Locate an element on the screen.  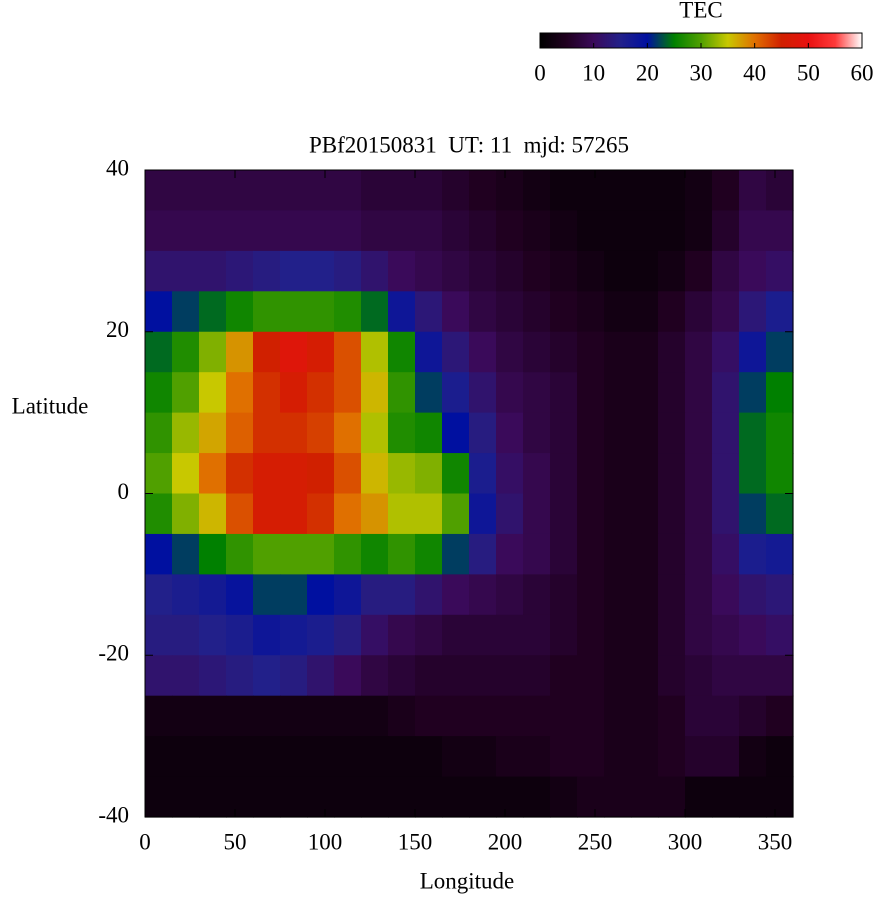
y-tick-label: 20 is located at coordinates (117, 329).